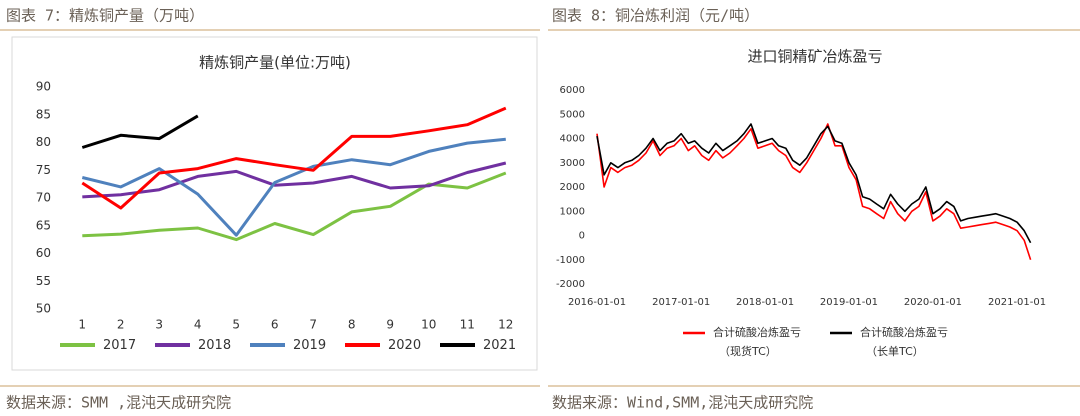 The image size is (1080, 416). I want to click on x-tick-label: 2021-01-01, so click(1017, 302).